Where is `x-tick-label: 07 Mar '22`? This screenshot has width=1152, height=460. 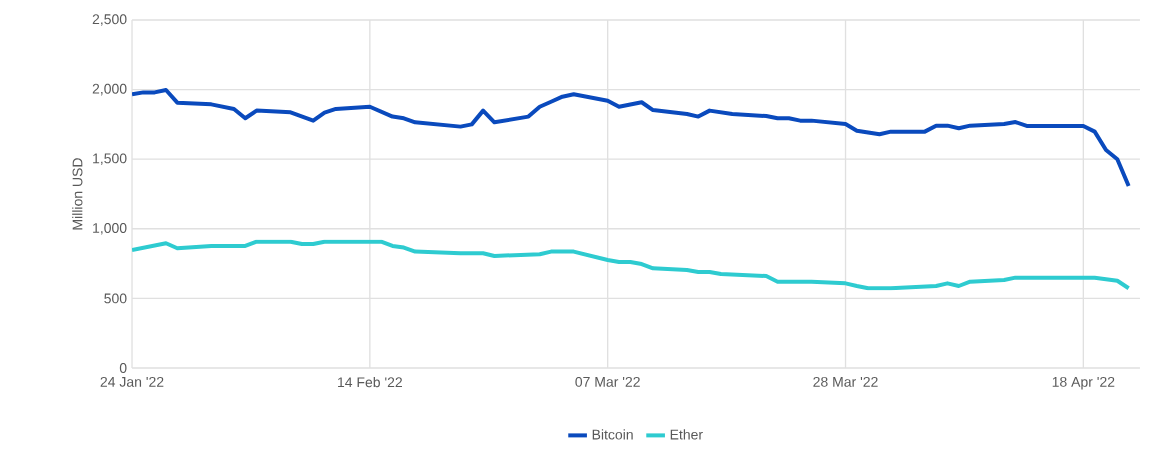
x-tick-label: 07 Mar '22 is located at coordinates (607, 381).